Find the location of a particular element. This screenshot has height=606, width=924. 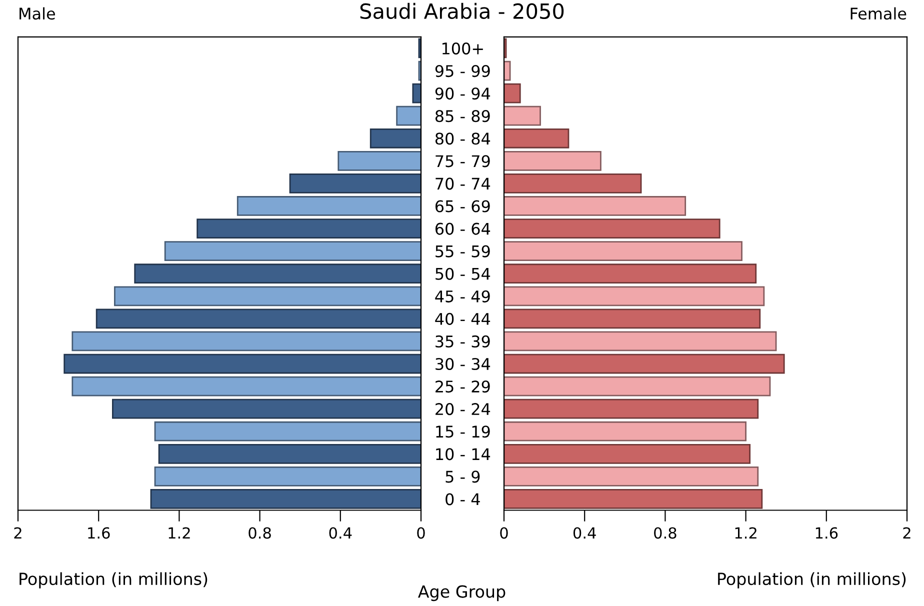

y-tick-label: 90 - 94 is located at coordinates (462, 94).